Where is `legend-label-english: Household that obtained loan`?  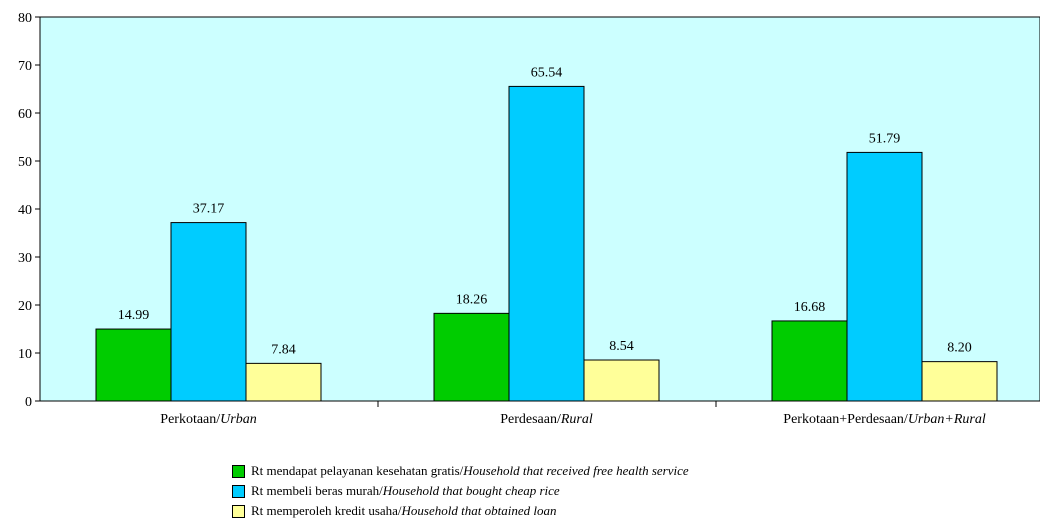
legend-label-english: Household that obtained loan is located at coordinates (479, 510).